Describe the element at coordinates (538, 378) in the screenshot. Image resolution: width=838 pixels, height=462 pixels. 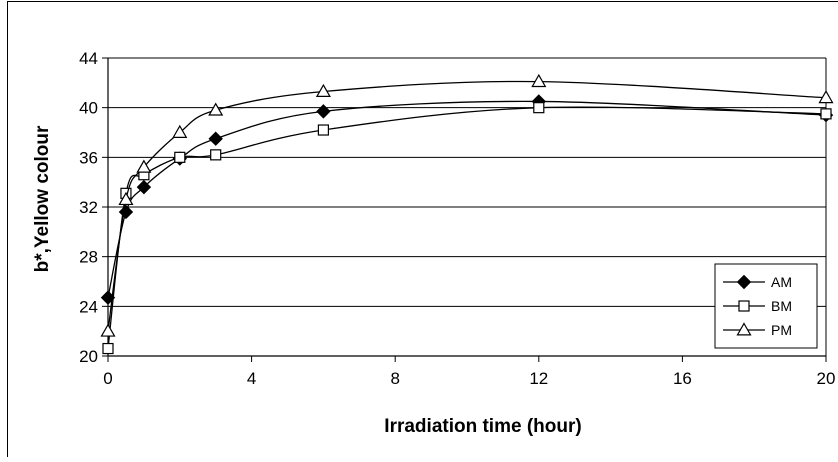
I see `x-tick-label: 12` at that location.